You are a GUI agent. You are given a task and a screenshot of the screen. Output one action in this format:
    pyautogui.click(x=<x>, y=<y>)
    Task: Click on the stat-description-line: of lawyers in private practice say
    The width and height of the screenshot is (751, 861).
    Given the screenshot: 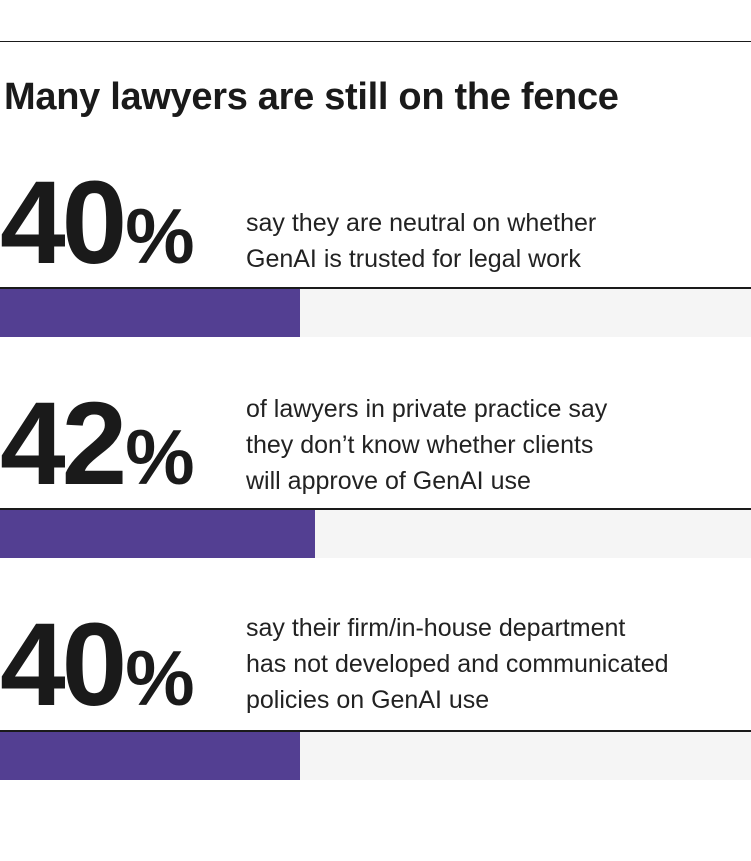 What is the action you would take?
    pyautogui.click(x=427, y=409)
    